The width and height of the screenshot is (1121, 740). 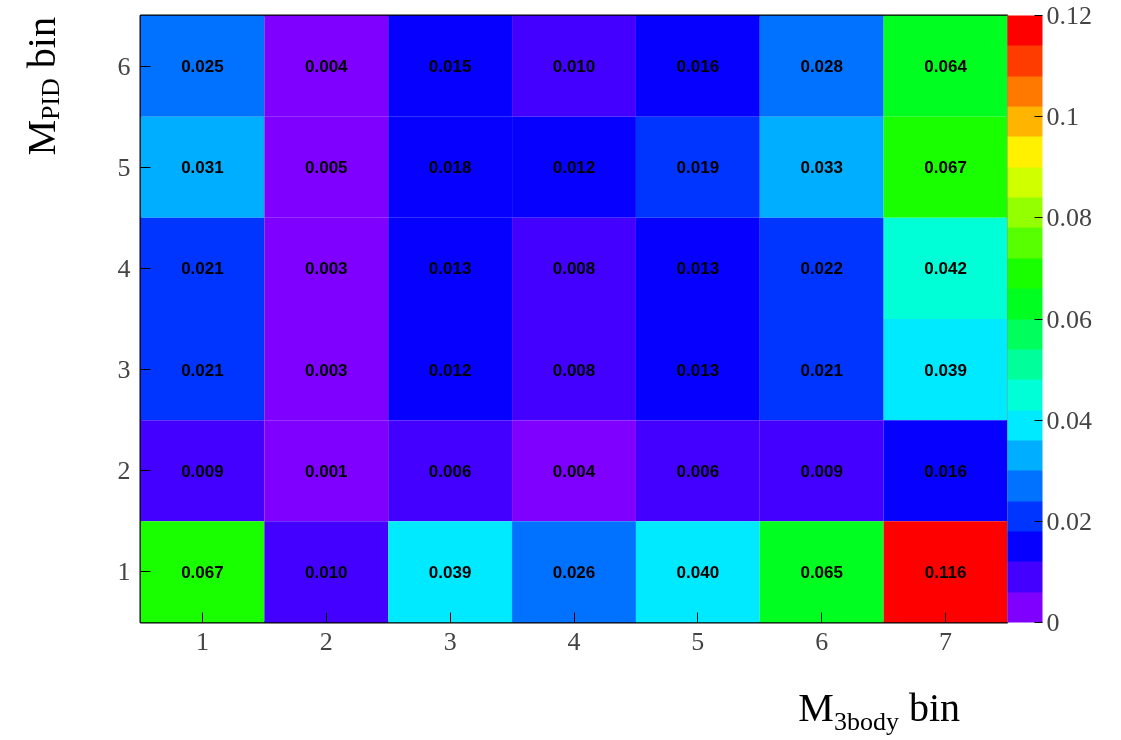 What do you see at coordinates (945, 269) in the screenshot?
I see `data-label: 0.042` at bounding box center [945, 269].